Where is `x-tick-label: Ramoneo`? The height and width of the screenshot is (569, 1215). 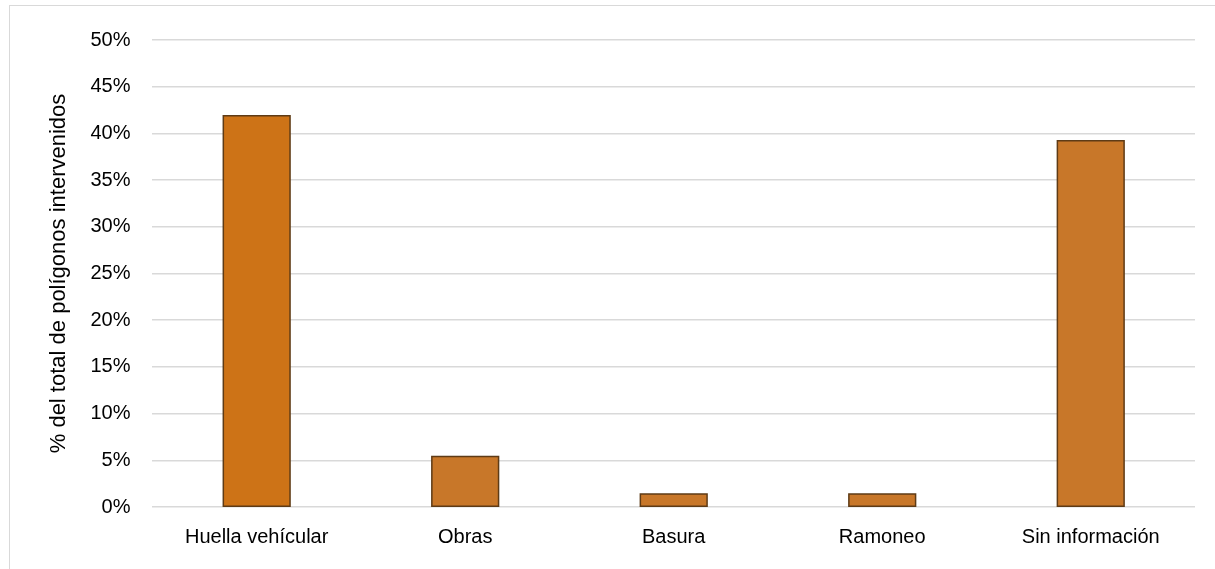 x-tick-label: Ramoneo is located at coordinates (882, 535).